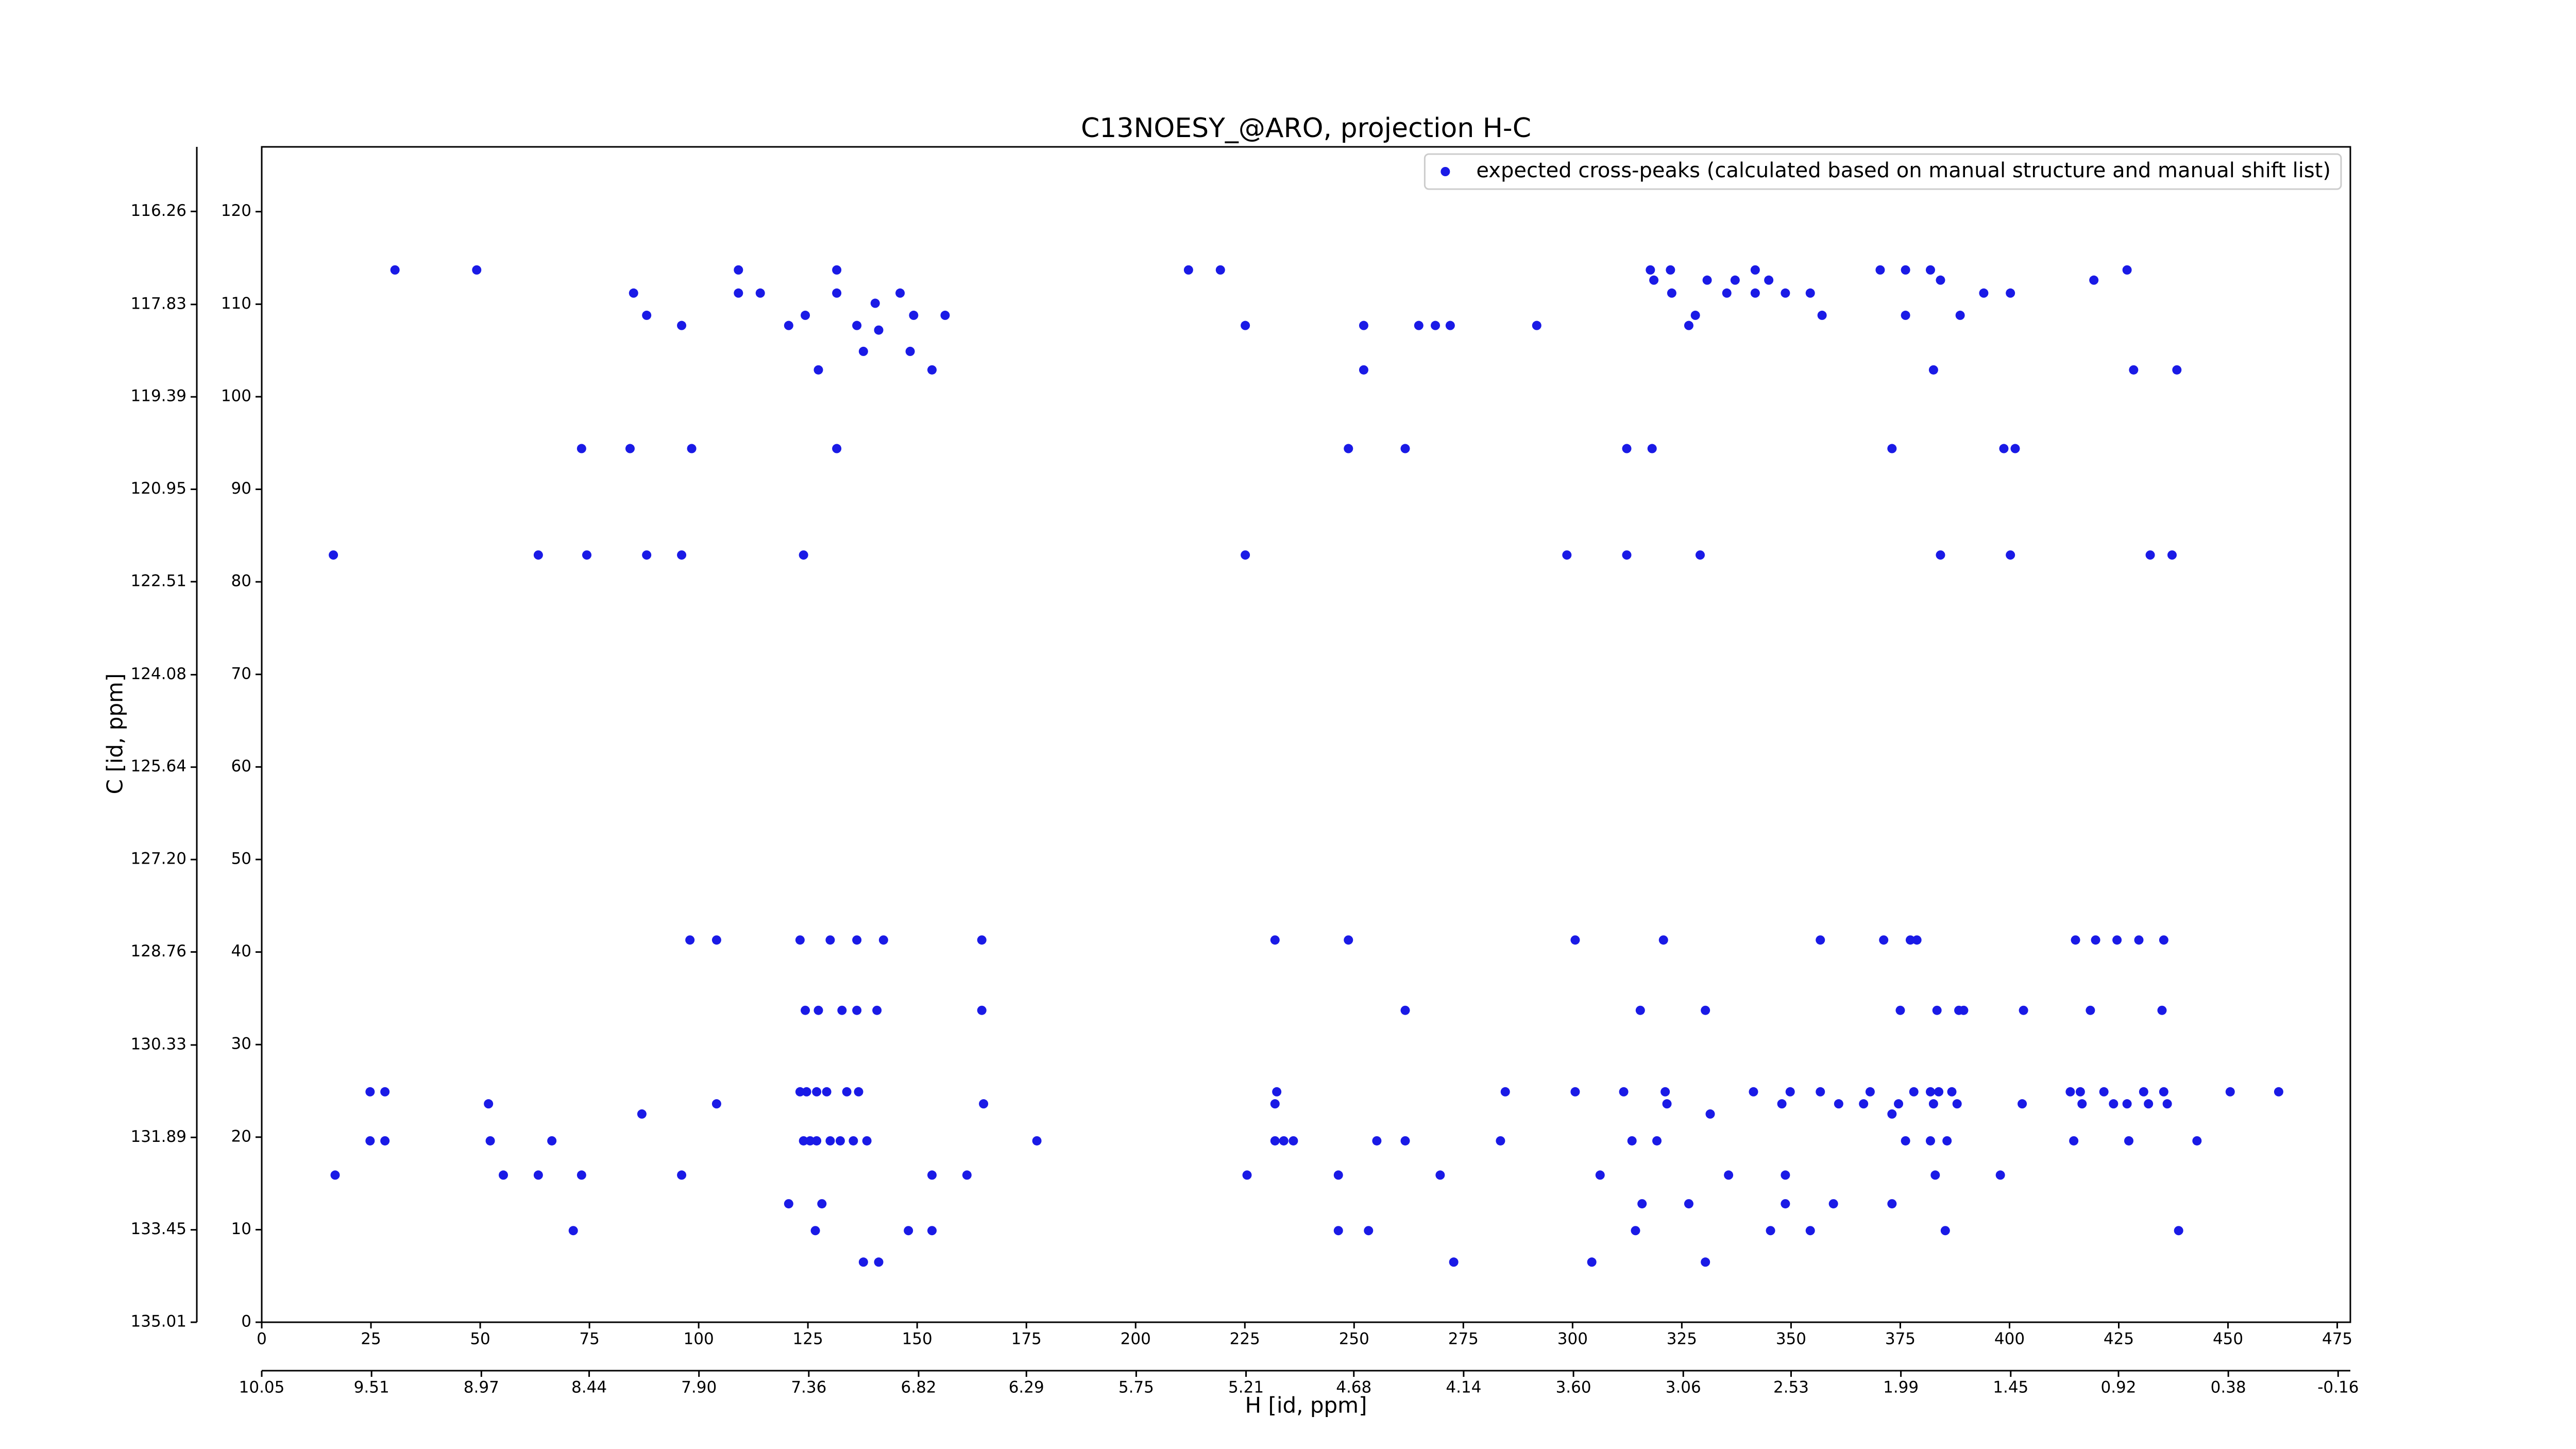 The image size is (2576, 1449). Describe the element at coordinates (241, 1229) in the screenshot. I see `y-tick-label: 10` at that location.